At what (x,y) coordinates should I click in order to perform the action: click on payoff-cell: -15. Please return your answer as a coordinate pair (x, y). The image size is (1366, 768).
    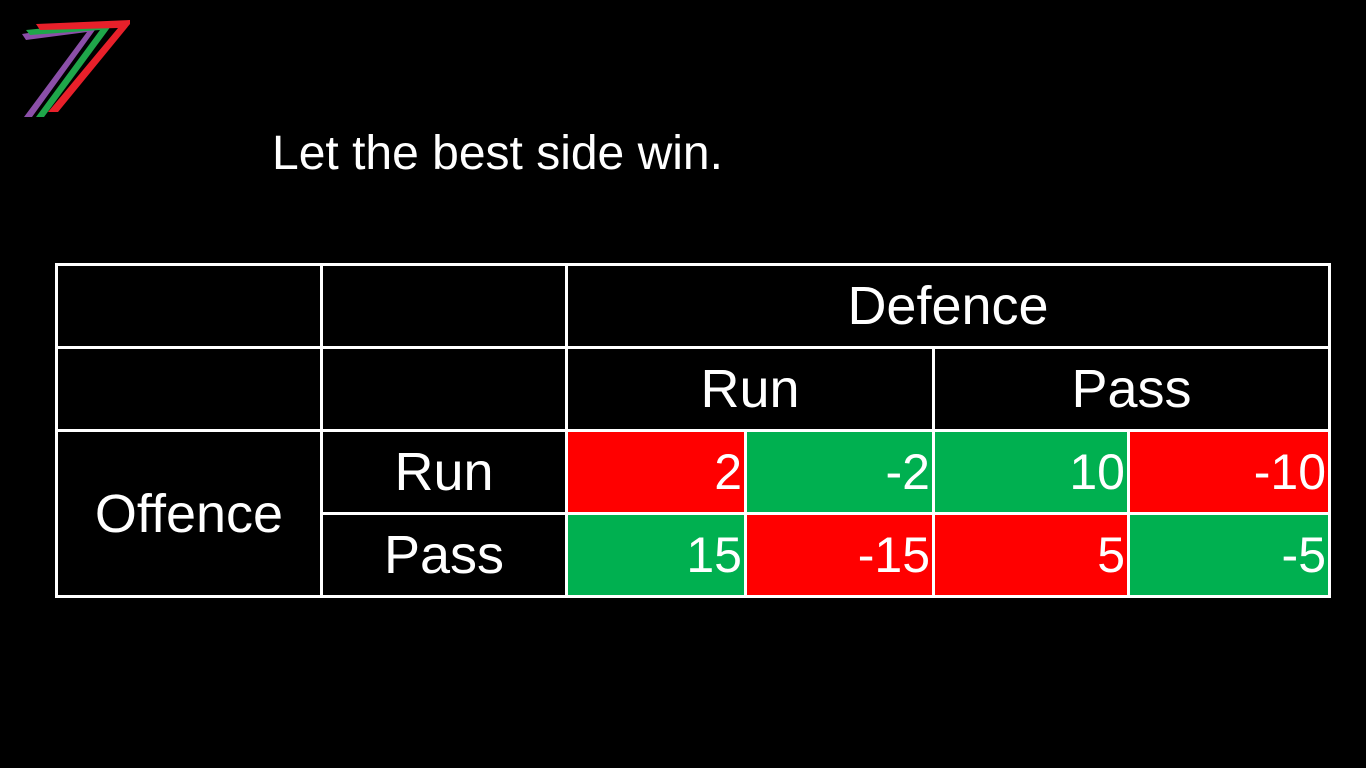
    Looking at the image, I should click on (839, 555).